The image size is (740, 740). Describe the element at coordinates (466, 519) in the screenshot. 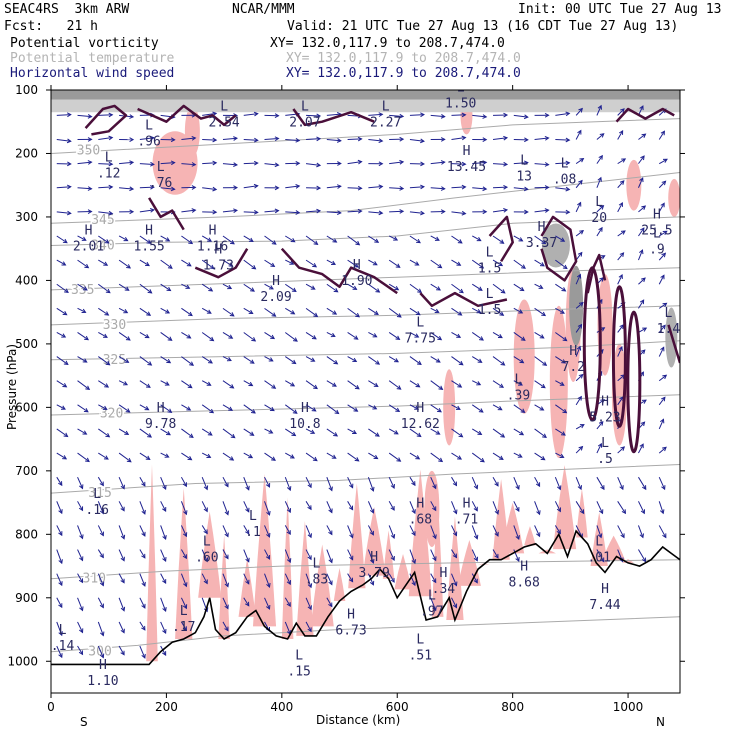

I see `extremum-value: .71` at that location.